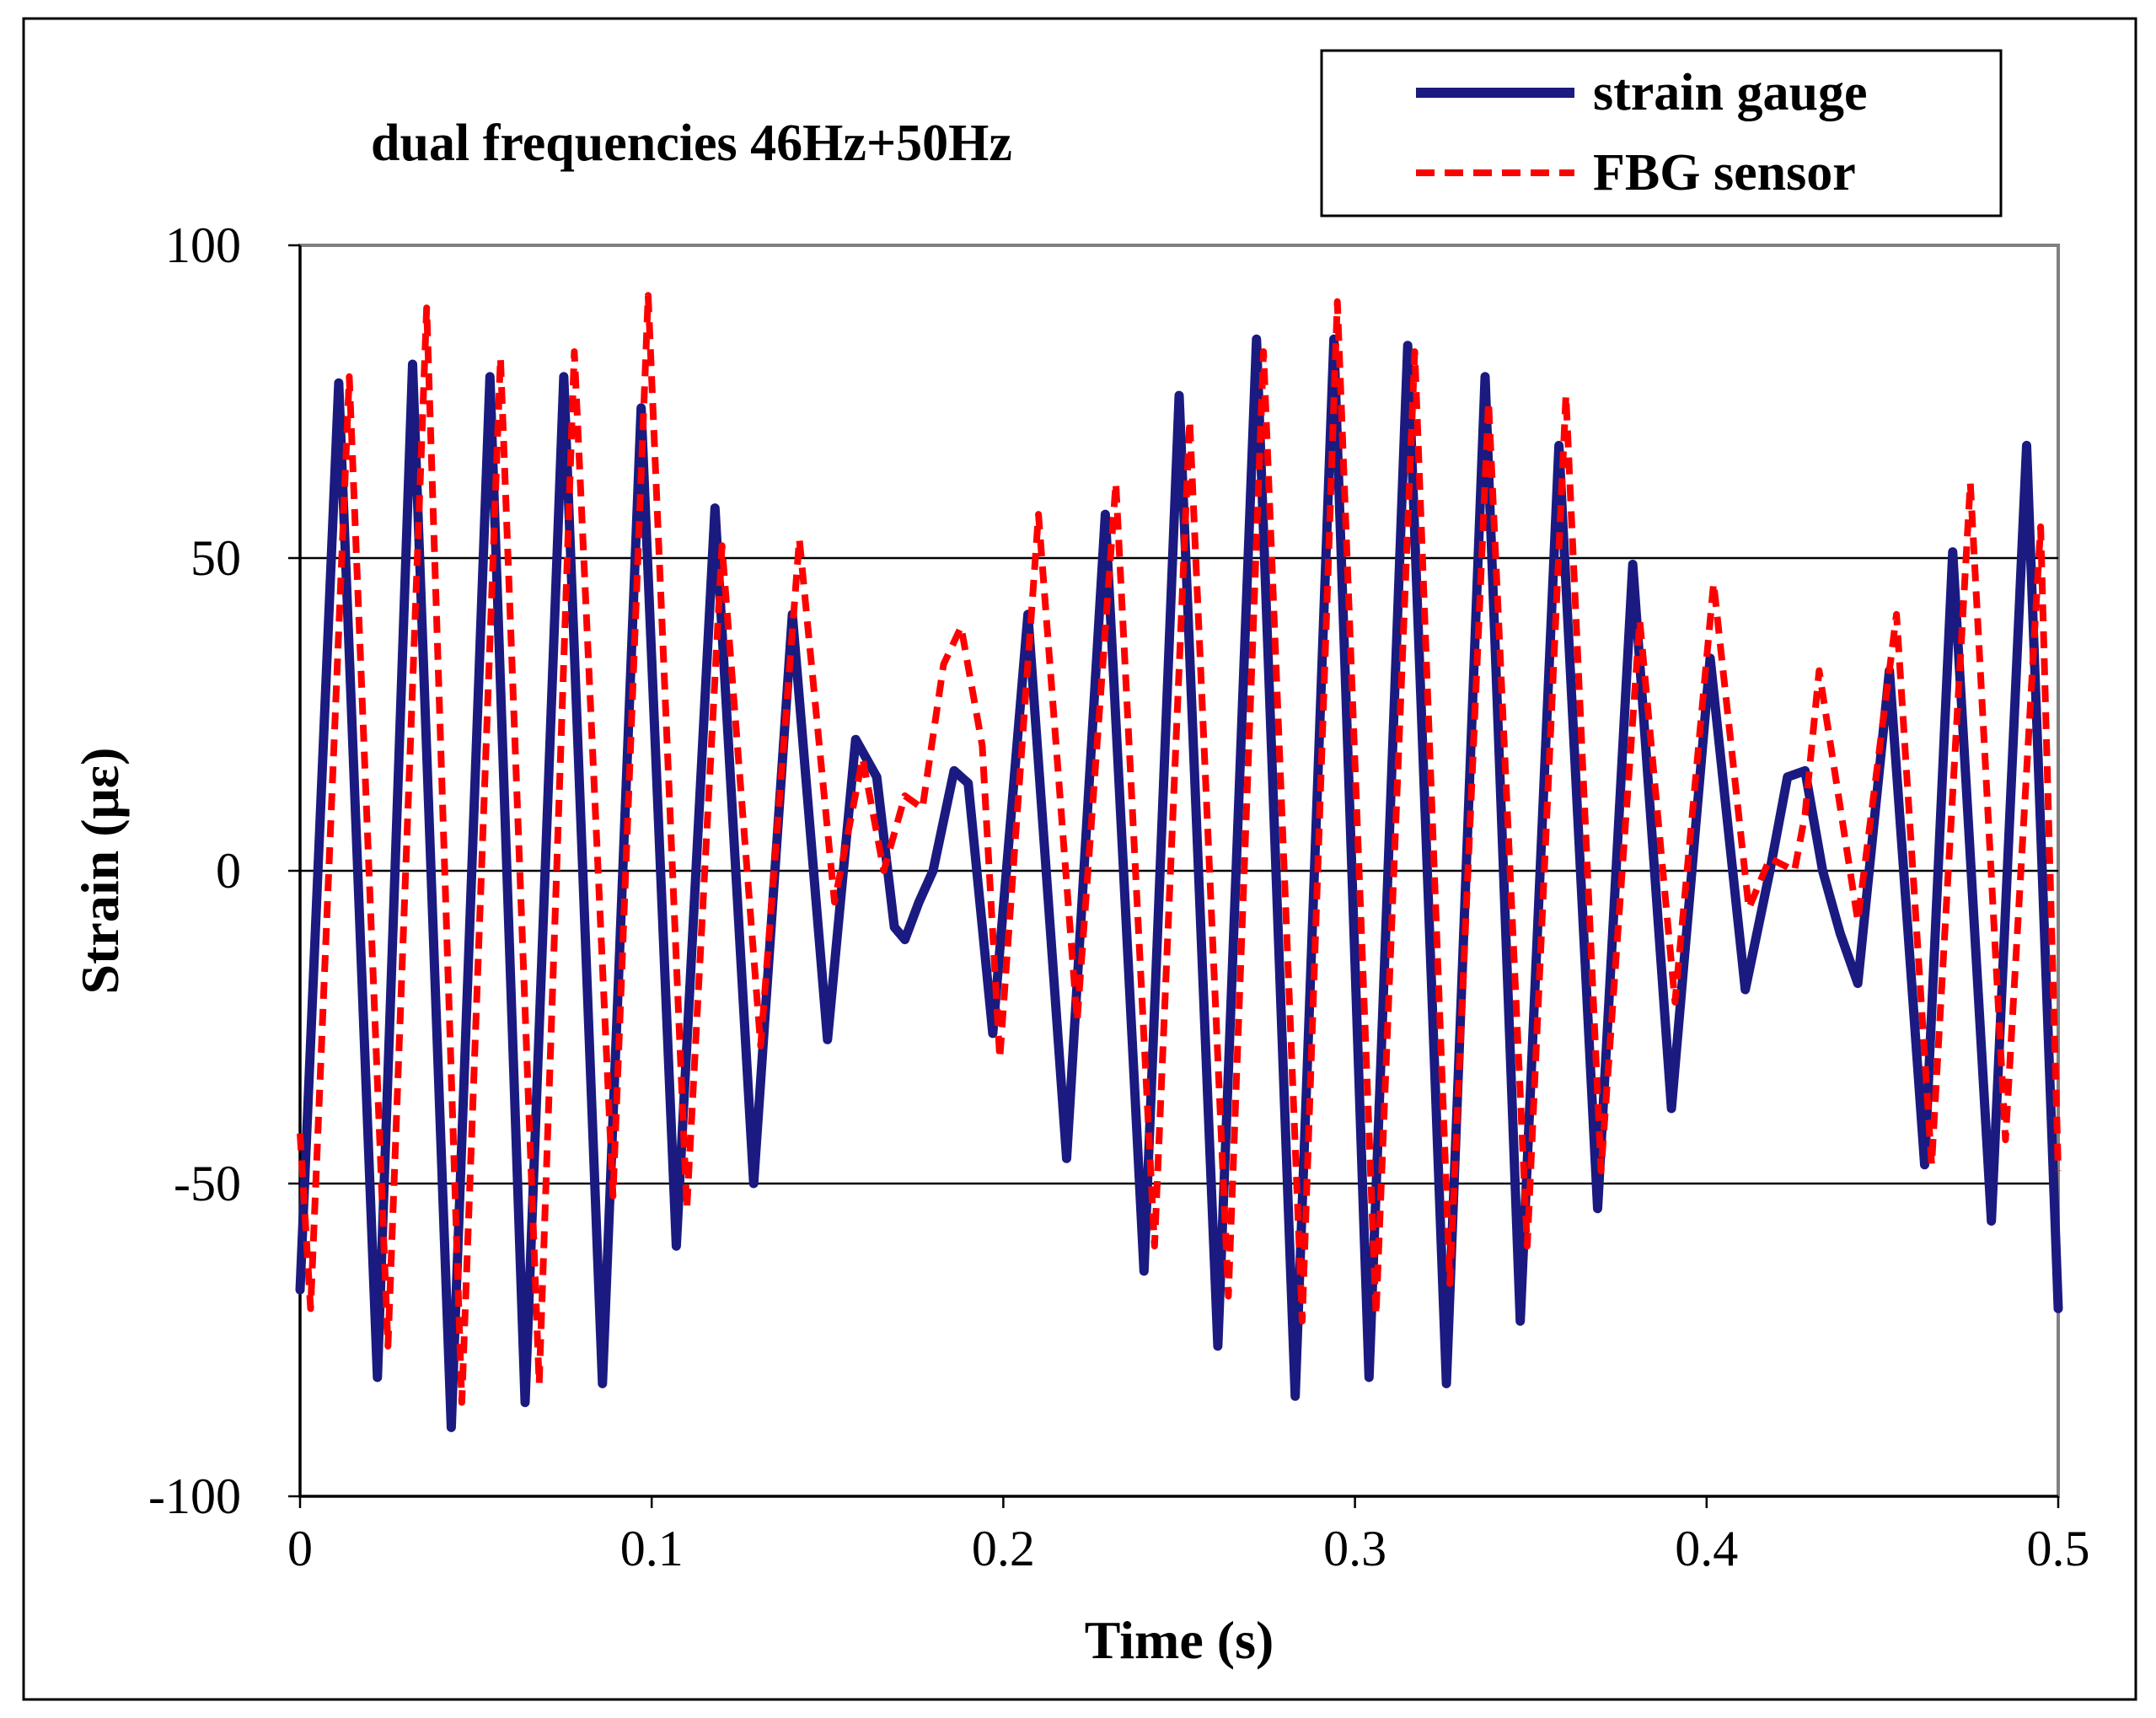 This screenshot has height=1718, width=2156. Describe the element at coordinates (652, 1548) in the screenshot. I see `x-tick-label: 0.1` at that location.